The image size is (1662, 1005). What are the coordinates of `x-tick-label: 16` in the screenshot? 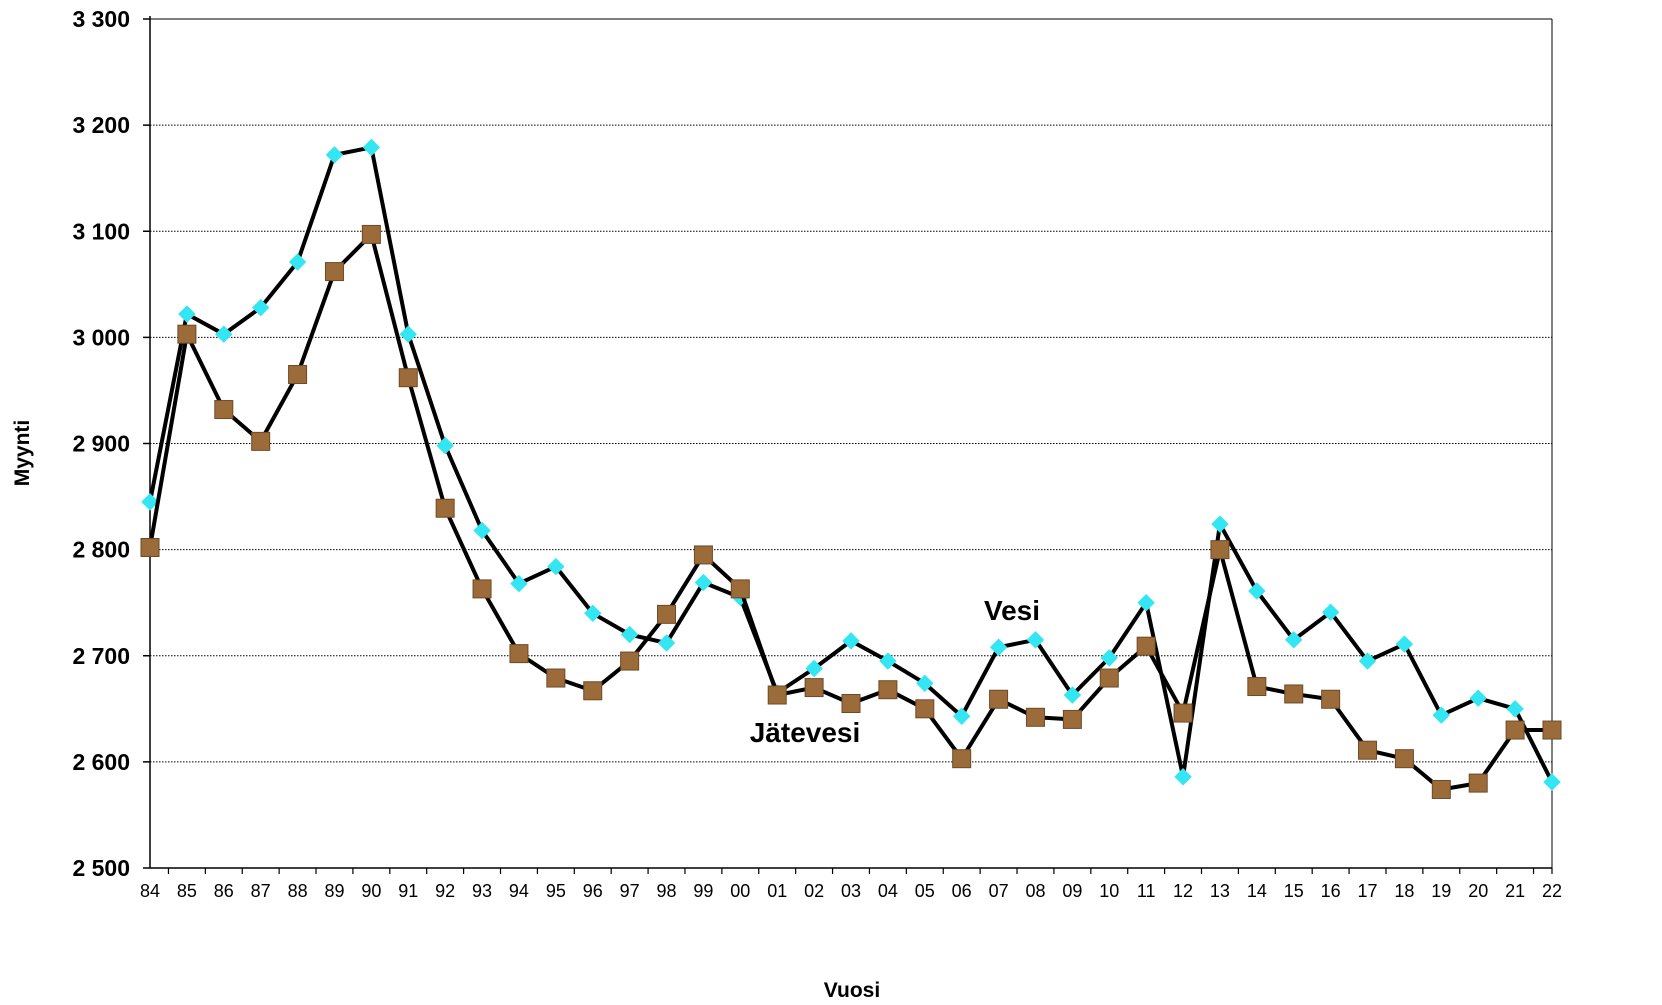 It's located at (1331, 891).